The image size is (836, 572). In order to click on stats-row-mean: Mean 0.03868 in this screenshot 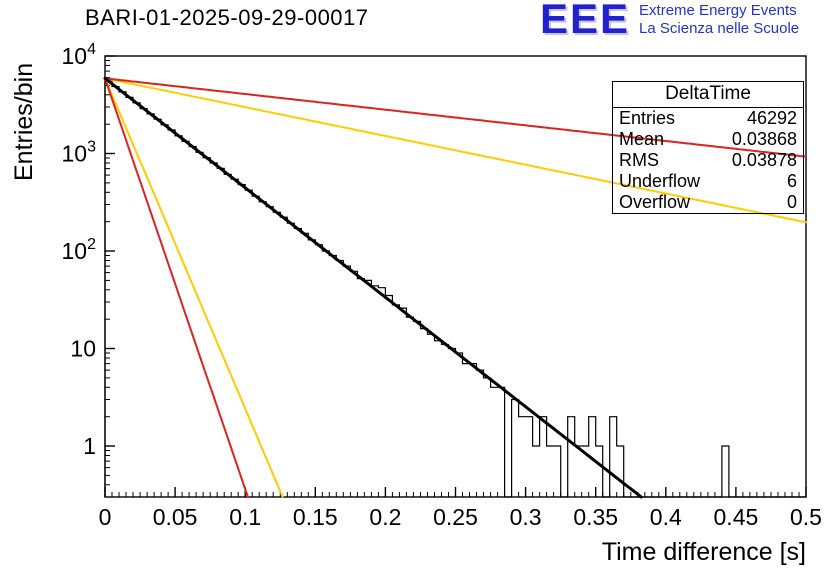, I will do `click(708, 139)`.